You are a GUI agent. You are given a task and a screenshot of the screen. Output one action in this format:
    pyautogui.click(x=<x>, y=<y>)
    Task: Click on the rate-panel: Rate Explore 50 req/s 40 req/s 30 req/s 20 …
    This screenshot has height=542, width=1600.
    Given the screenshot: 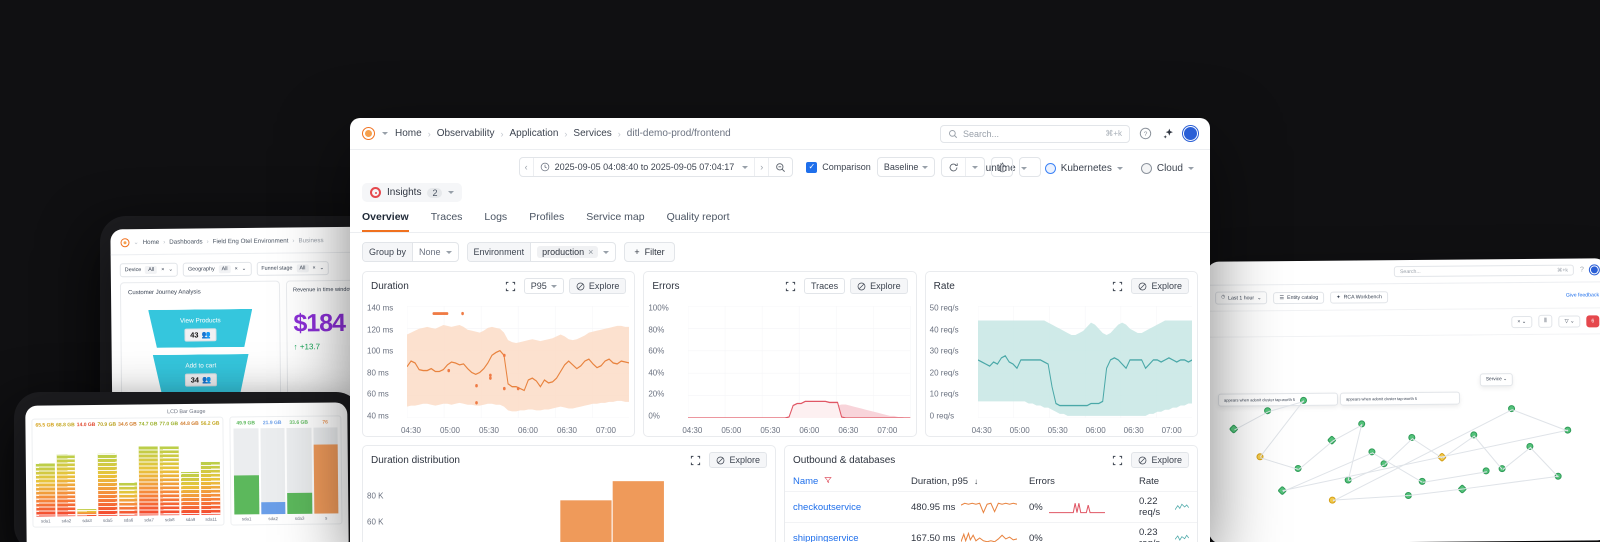 What is the action you would take?
    pyautogui.click(x=1061, y=354)
    